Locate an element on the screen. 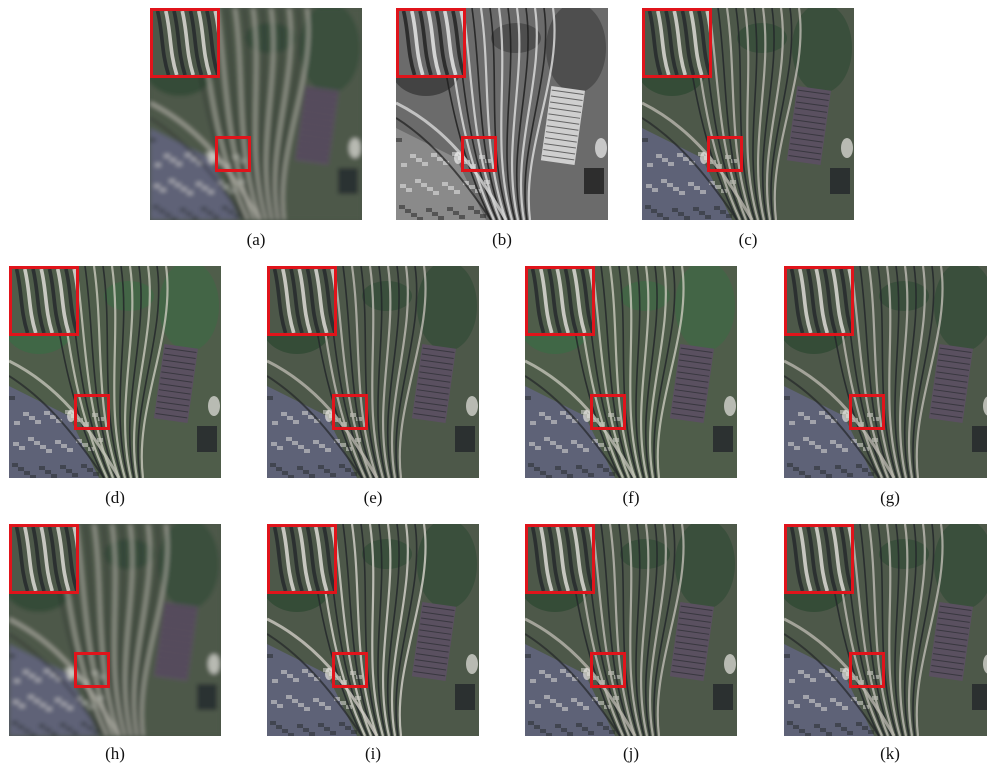 The height and width of the screenshot is (768, 987). caption-k: (k) is located at coordinates (890, 753).